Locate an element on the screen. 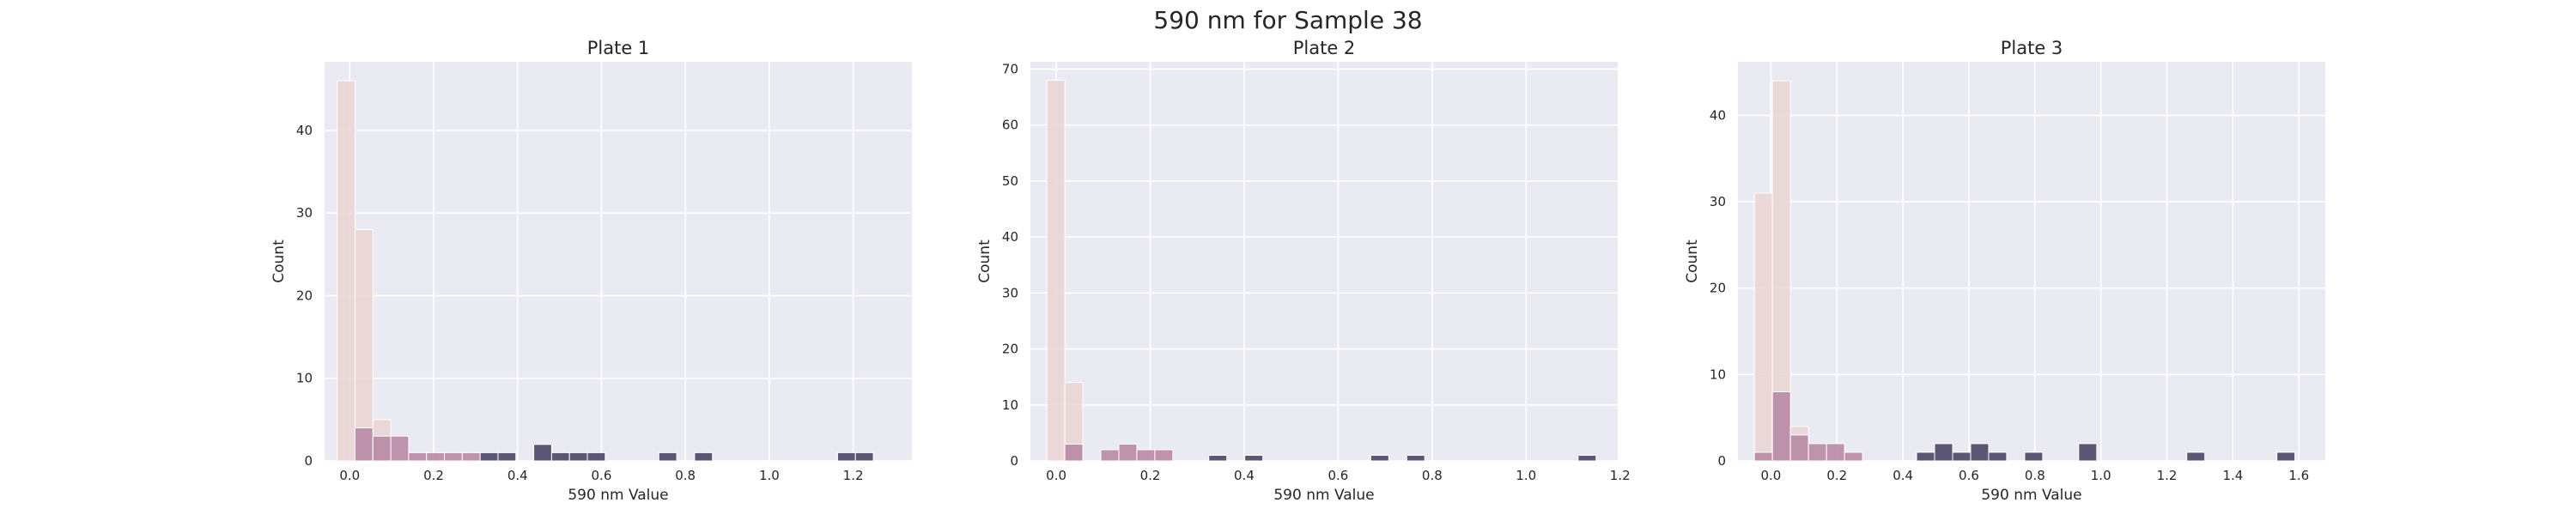 This screenshot has height=515, width=2576. y-tick-label: 60 is located at coordinates (1010, 125).